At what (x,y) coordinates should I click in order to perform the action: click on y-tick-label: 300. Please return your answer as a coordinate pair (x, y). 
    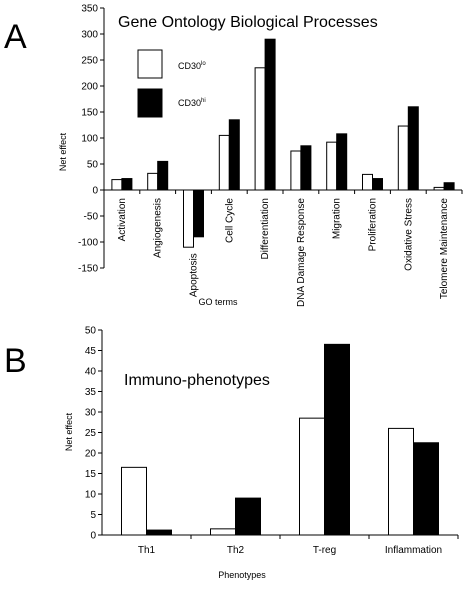
    Looking at the image, I should click on (89, 35).